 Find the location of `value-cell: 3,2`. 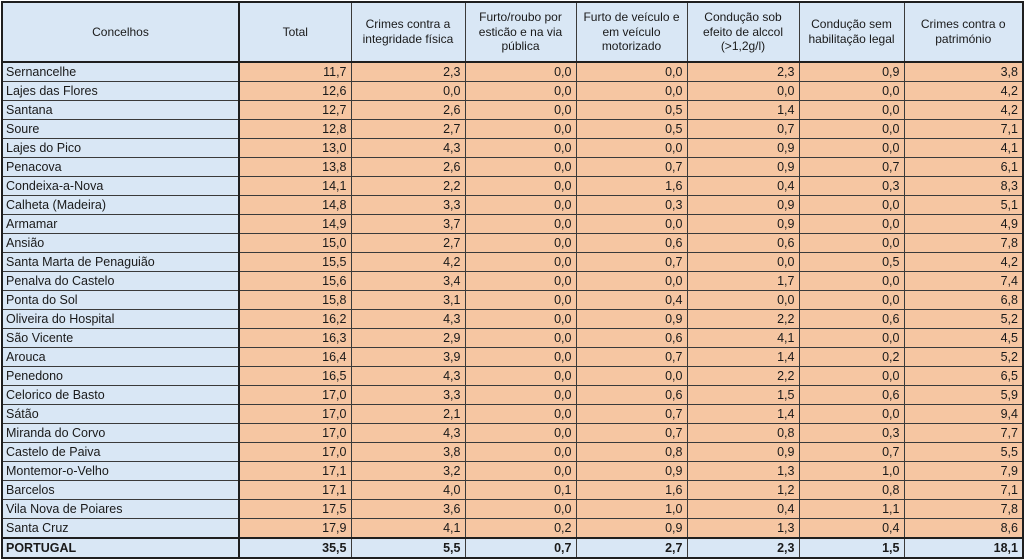

value-cell: 3,2 is located at coordinates (408, 471).